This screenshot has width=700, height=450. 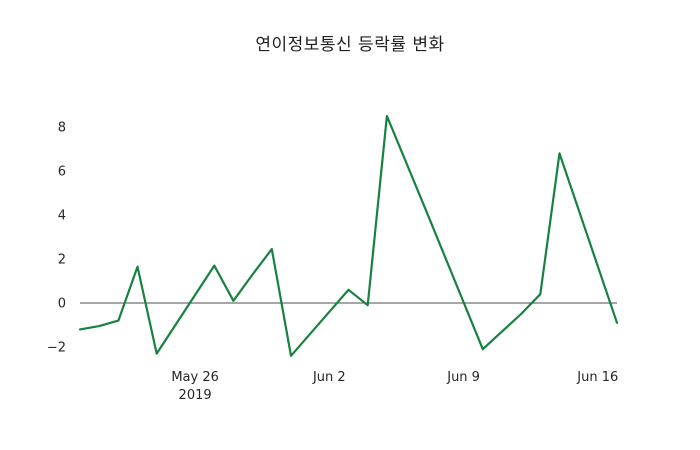 What do you see at coordinates (56, 348) in the screenshot?
I see `y-tick-label: −2` at bounding box center [56, 348].